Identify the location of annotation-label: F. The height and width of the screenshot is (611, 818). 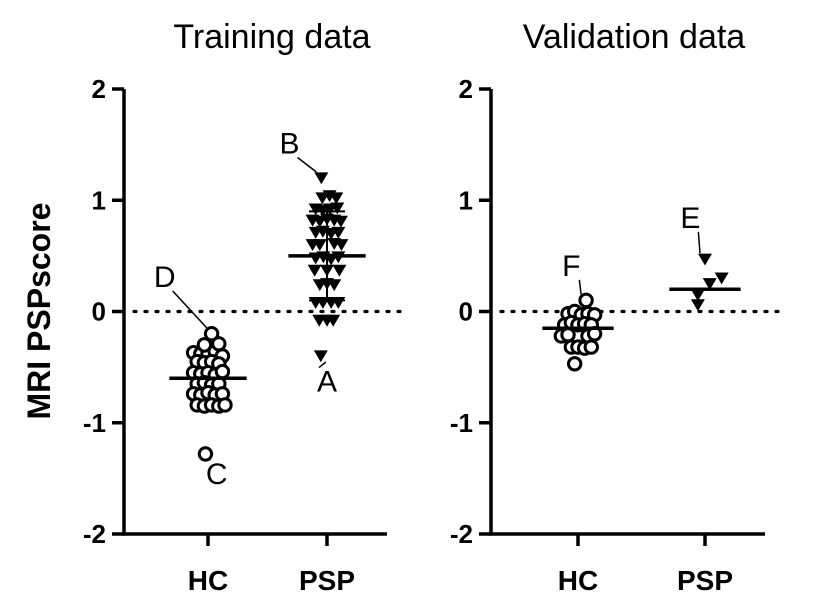
(571, 266).